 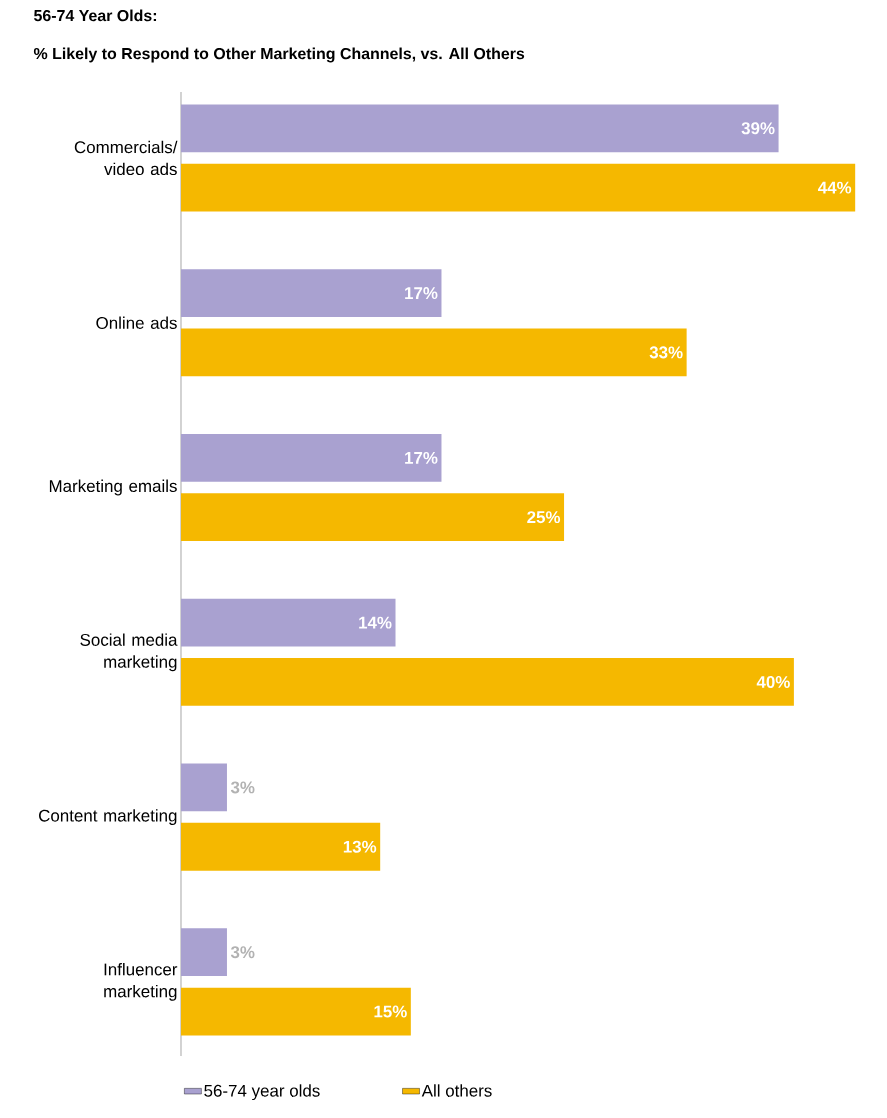 I want to click on chart-title: 56-74 Year Olds:, so click(x=95, y=15).